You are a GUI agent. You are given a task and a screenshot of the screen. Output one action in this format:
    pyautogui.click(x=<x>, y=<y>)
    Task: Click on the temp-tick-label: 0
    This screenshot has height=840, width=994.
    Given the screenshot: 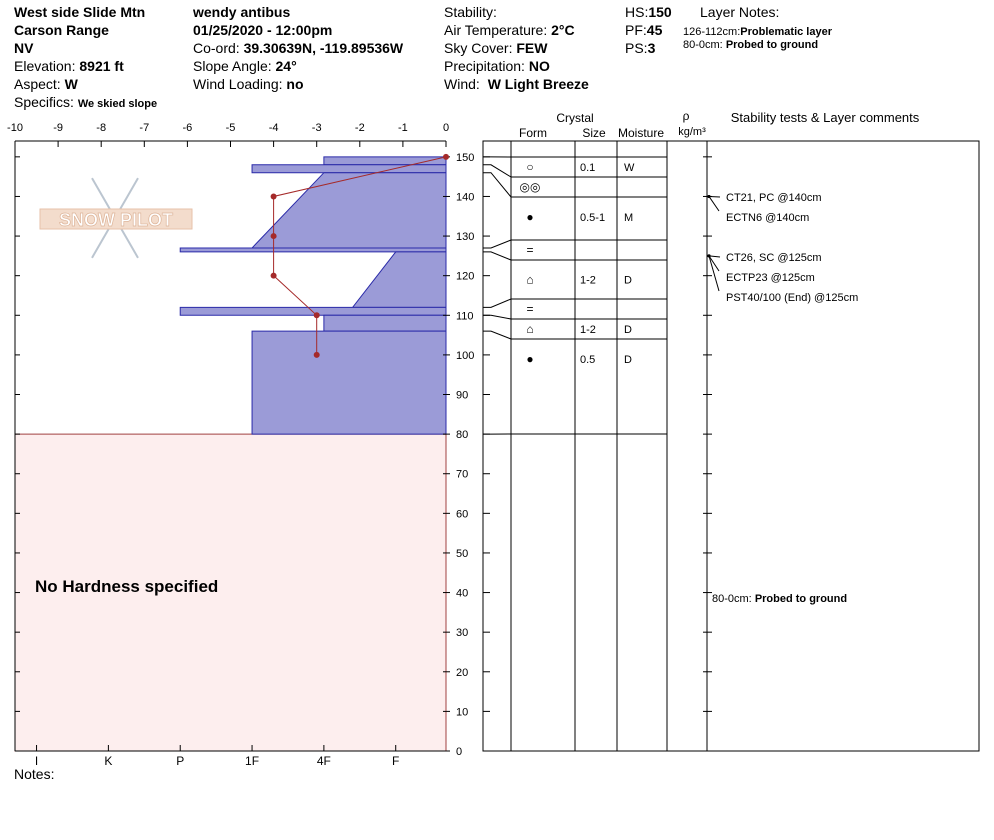 What is the action you would take?
    pyautogui.click(x=446, y=128)
    